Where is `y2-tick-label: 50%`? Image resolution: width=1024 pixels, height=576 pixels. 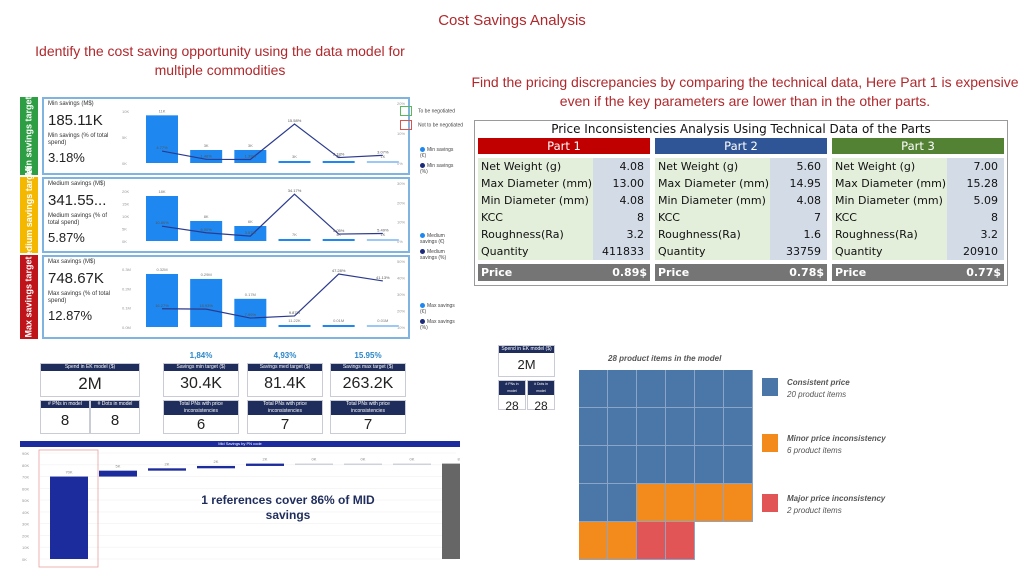 y2-tick-label: 50% is located at coordinates (401, 261).